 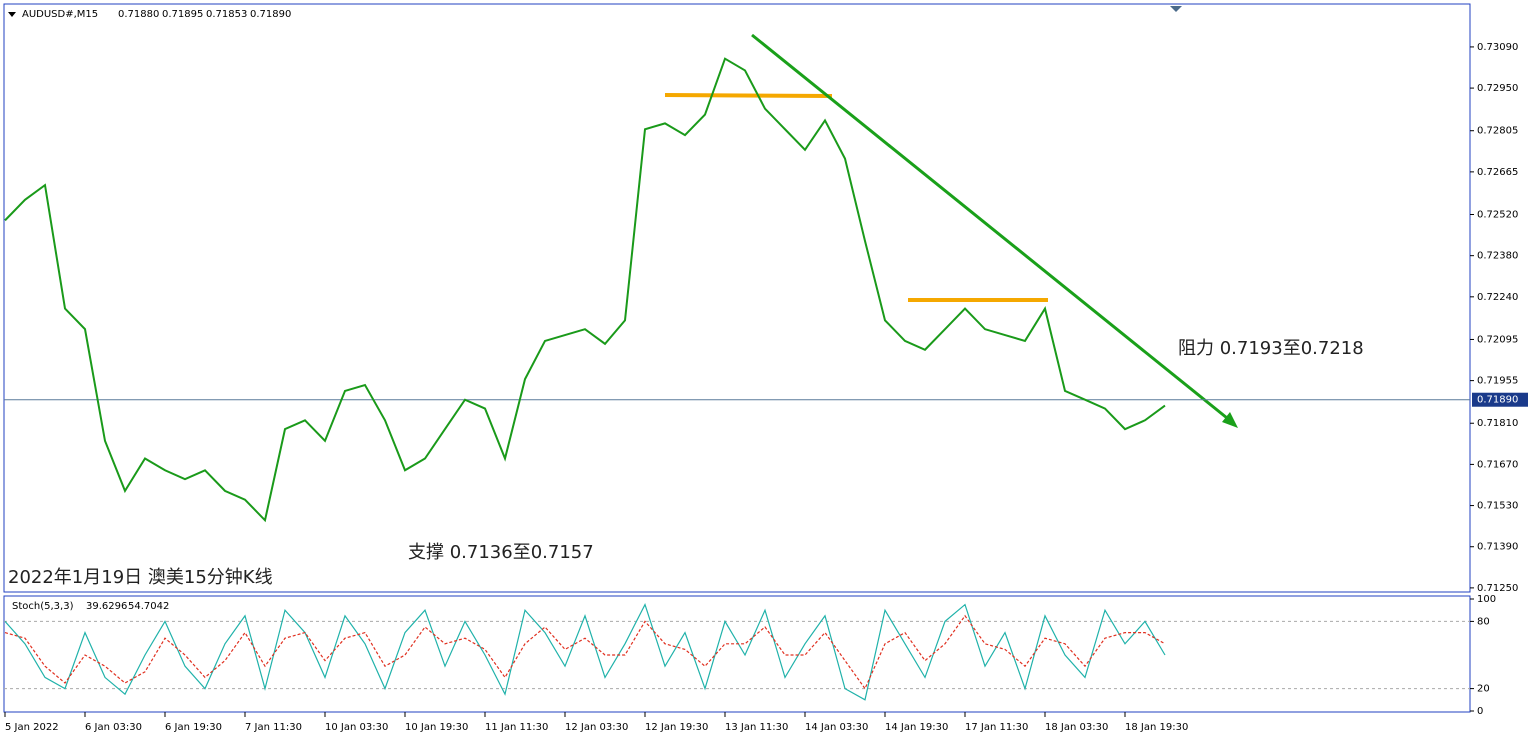 What do you see at coordinates (756, 727) in the screenshot?
I see `x-tick-label: 13 Jan 11:30` at bounding box center [756, 727].